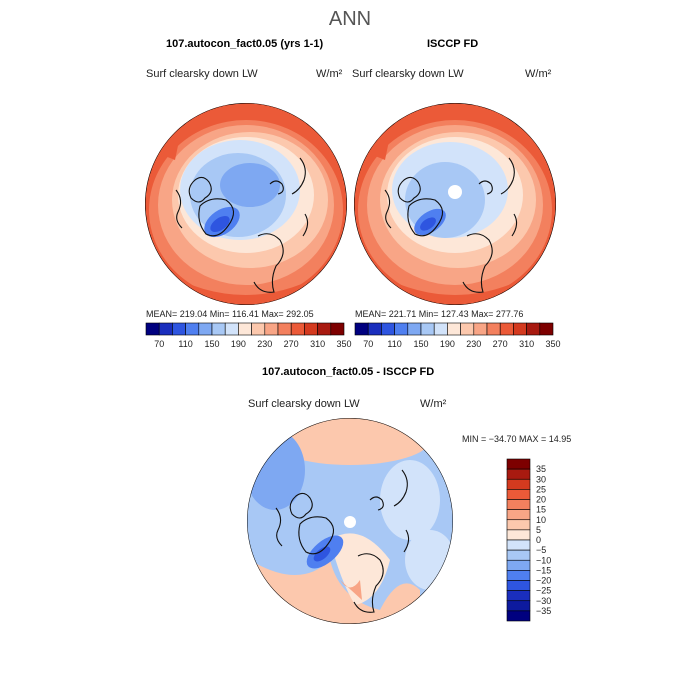 Image resolution: width=700 pixels, height=700 pixels. What do you see at coordinates (348, 372) in the screenshot?
I see `panel-3-title: 107.autocon_fact0.05 - ISCCP FD` at bounding box center [348, 372].